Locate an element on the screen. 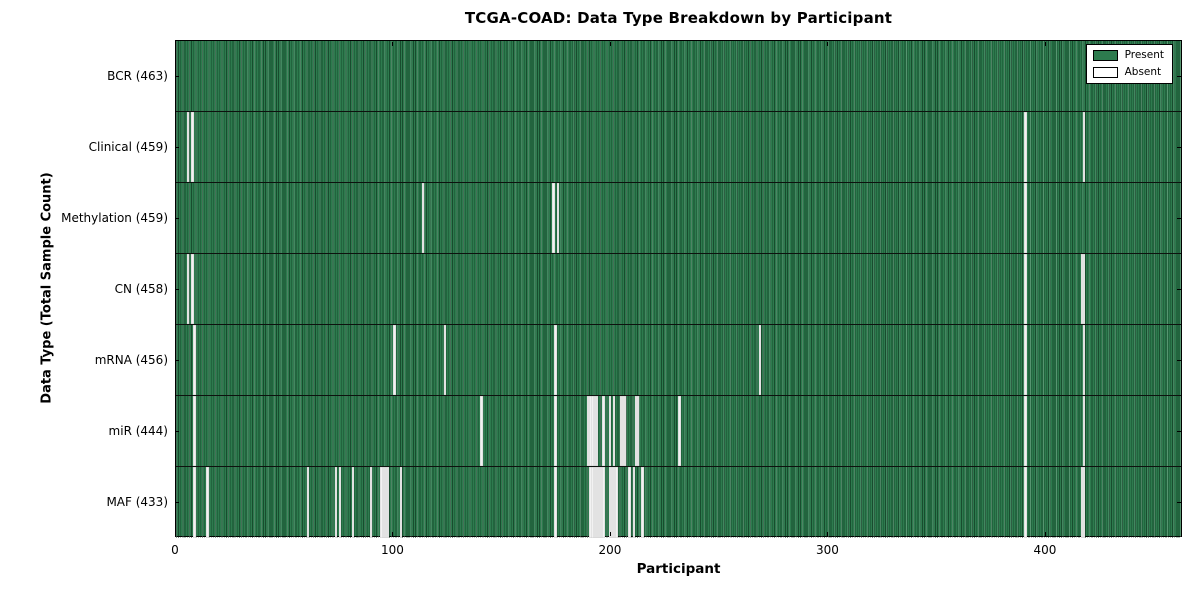  row-band-cn is located at coordinates (678, 289).